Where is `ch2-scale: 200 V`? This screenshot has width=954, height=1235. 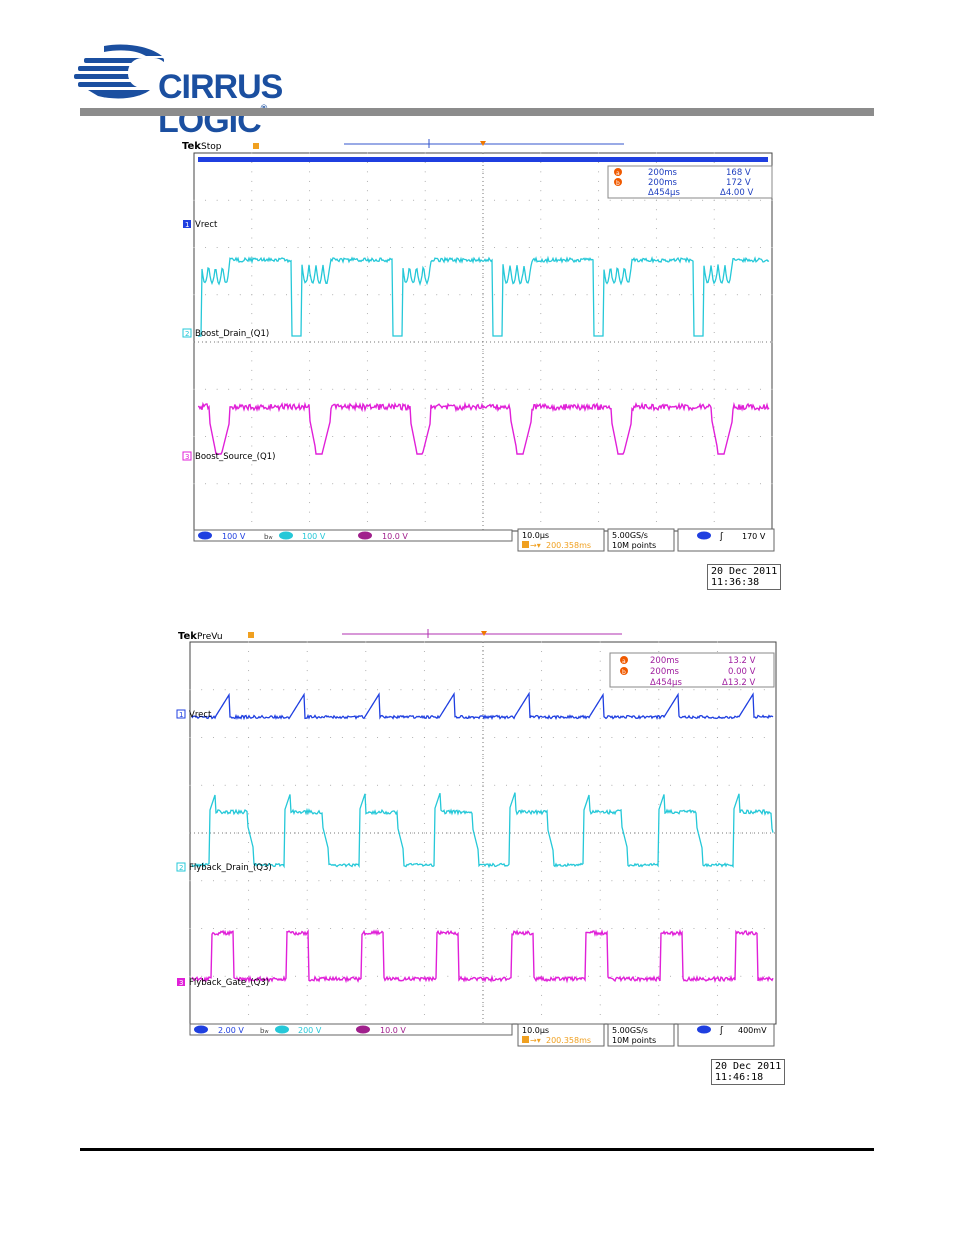
ch2-scale: 200 V is located at coordinates (310, 1030).